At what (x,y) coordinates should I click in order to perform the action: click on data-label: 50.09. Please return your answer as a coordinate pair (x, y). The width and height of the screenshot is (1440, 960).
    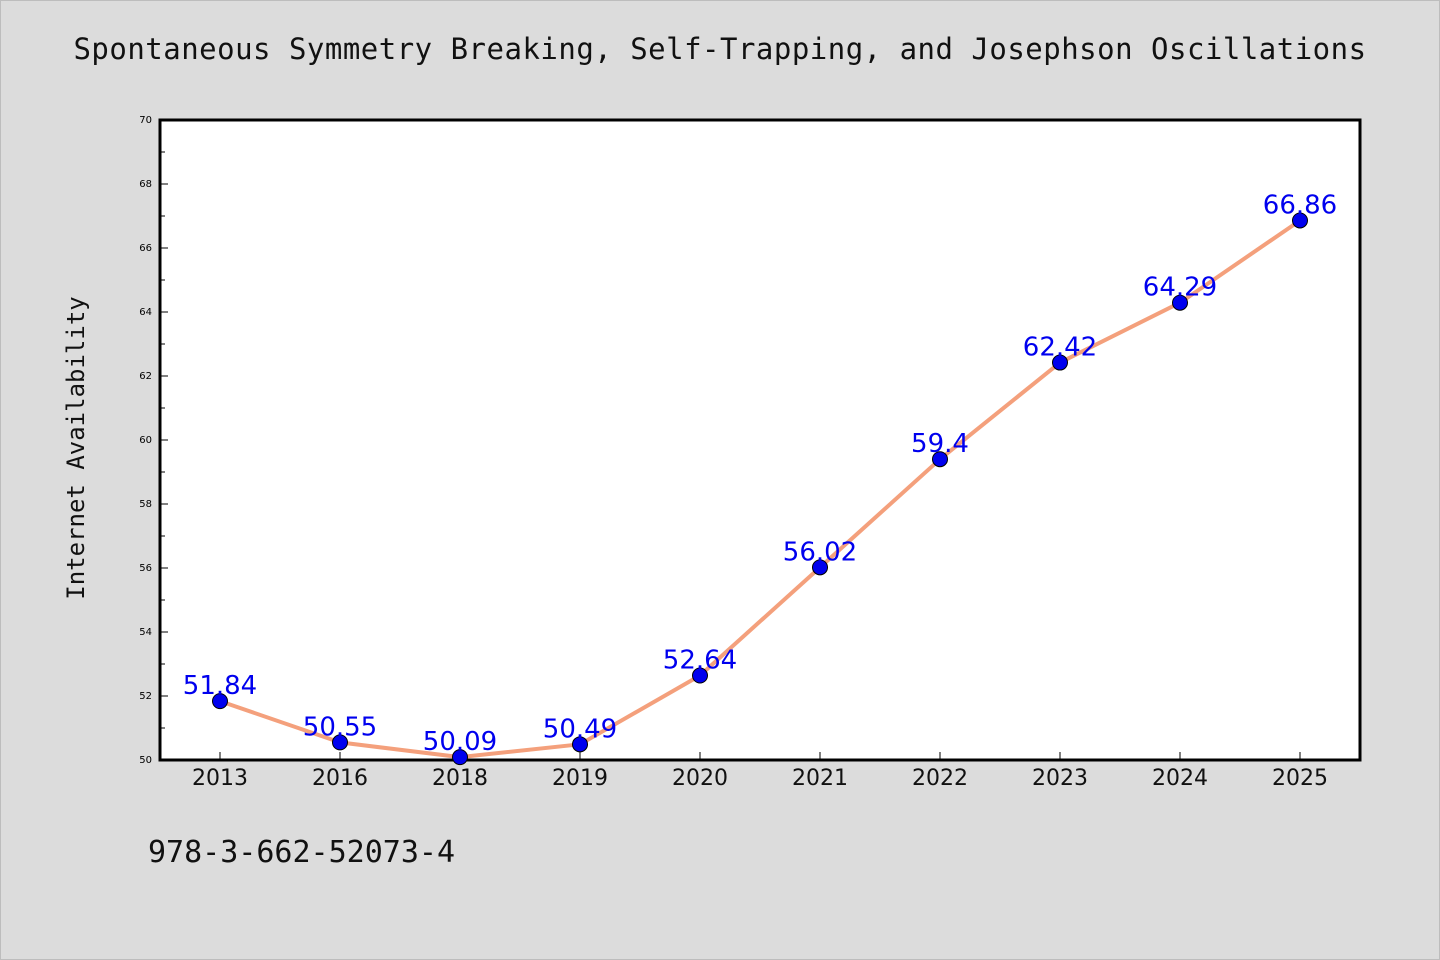
    Looking at the image, I should click on (460, 742).